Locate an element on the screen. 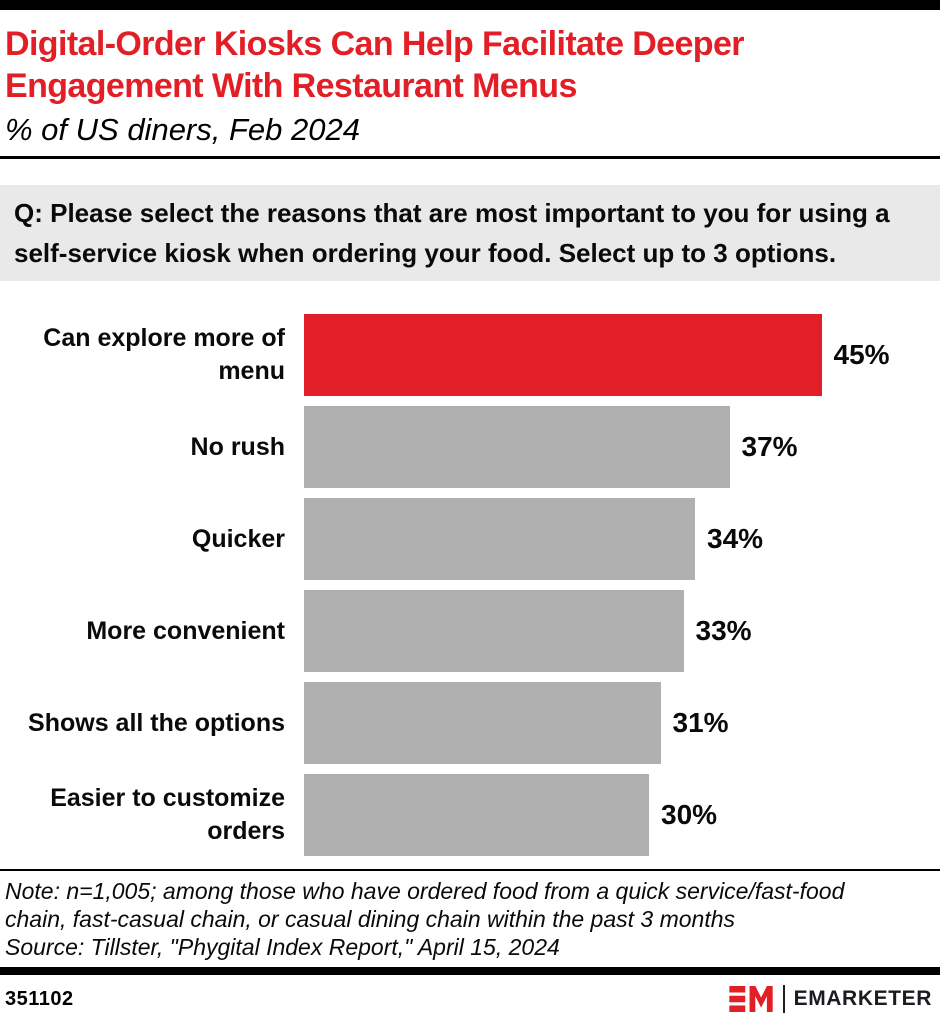  category-label: Shows all the options is located at coordinates (156, 722).